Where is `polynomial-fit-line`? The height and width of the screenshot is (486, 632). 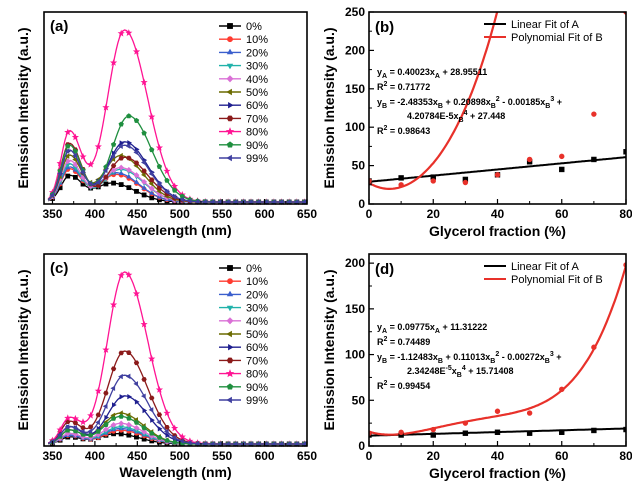 polynomial-fit-line is located at coordinates (434, 101).